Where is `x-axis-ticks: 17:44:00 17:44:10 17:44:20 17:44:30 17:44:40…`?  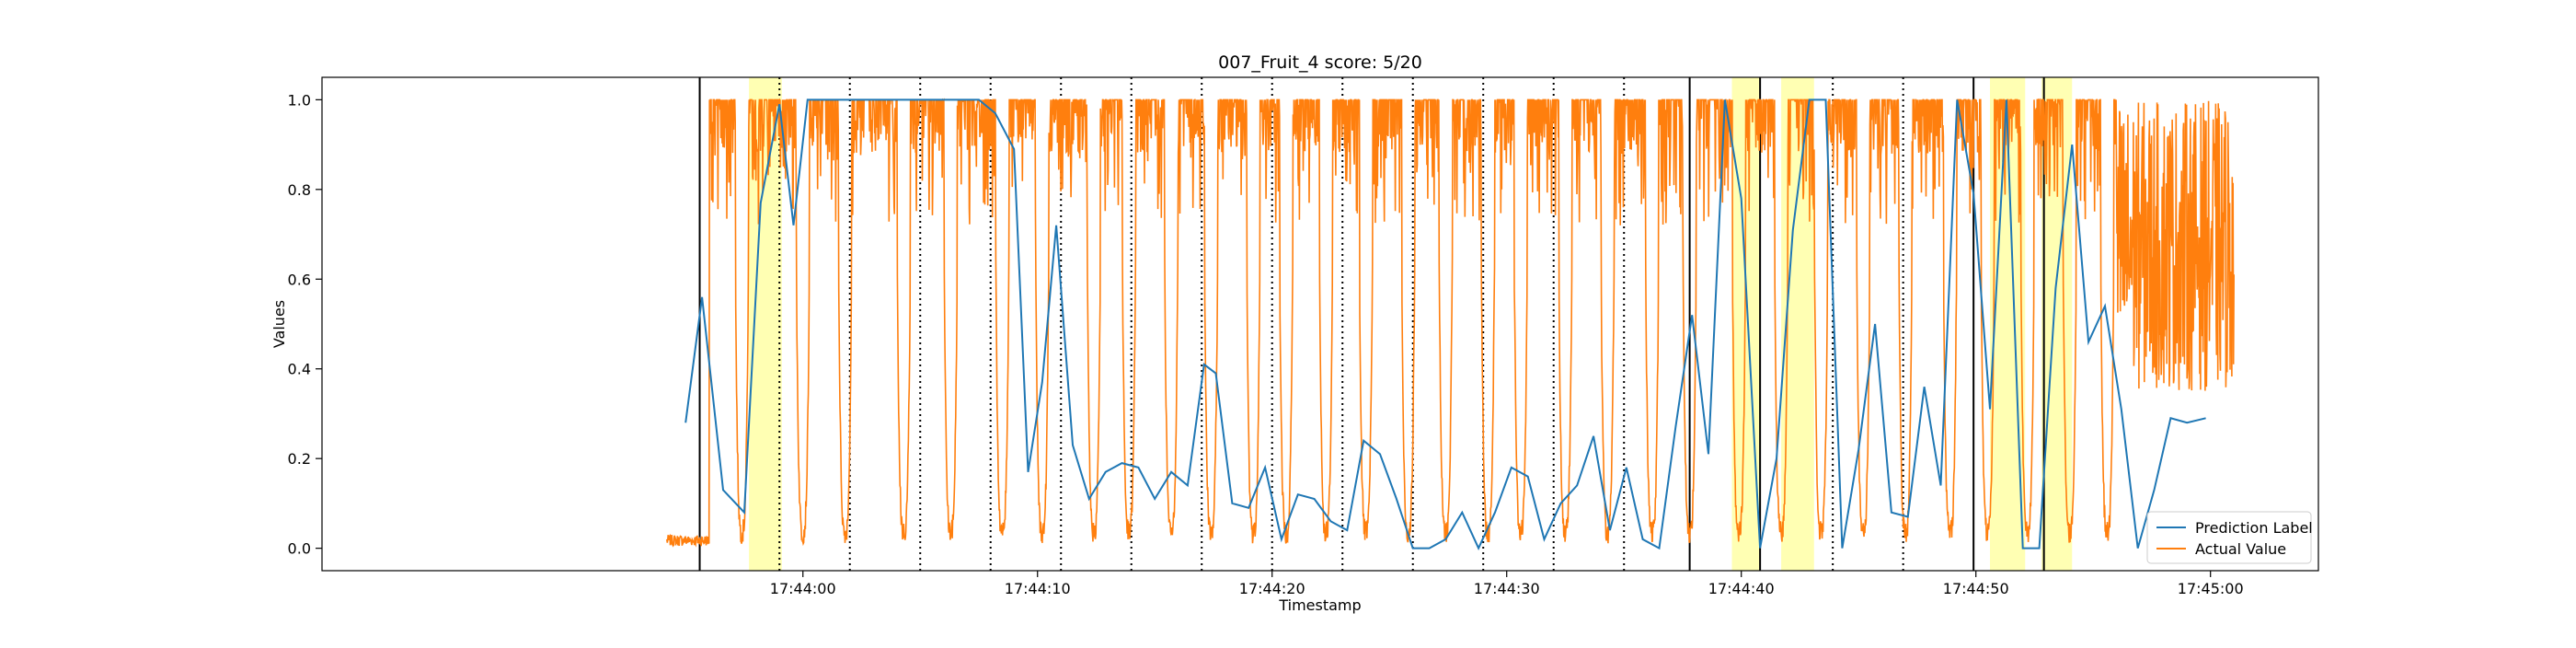
x-axis-ticks: 17:44:00 17:44:10 17:44:20 17:44:30 17:44:40… is located at coordinates (1507, 584).